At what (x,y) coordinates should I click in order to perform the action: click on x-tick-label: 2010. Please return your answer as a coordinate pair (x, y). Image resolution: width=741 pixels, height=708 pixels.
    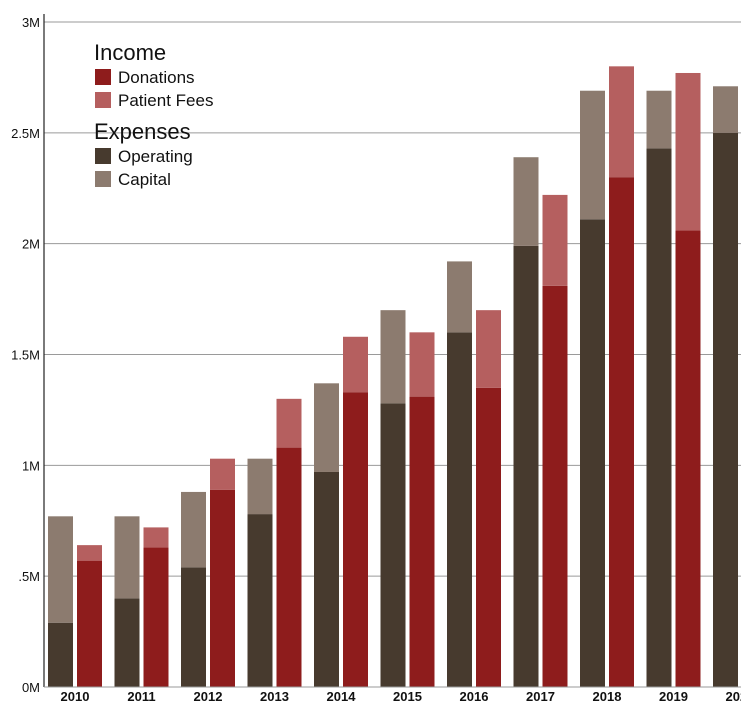
    Looking at the image, I should click on (75, 696).